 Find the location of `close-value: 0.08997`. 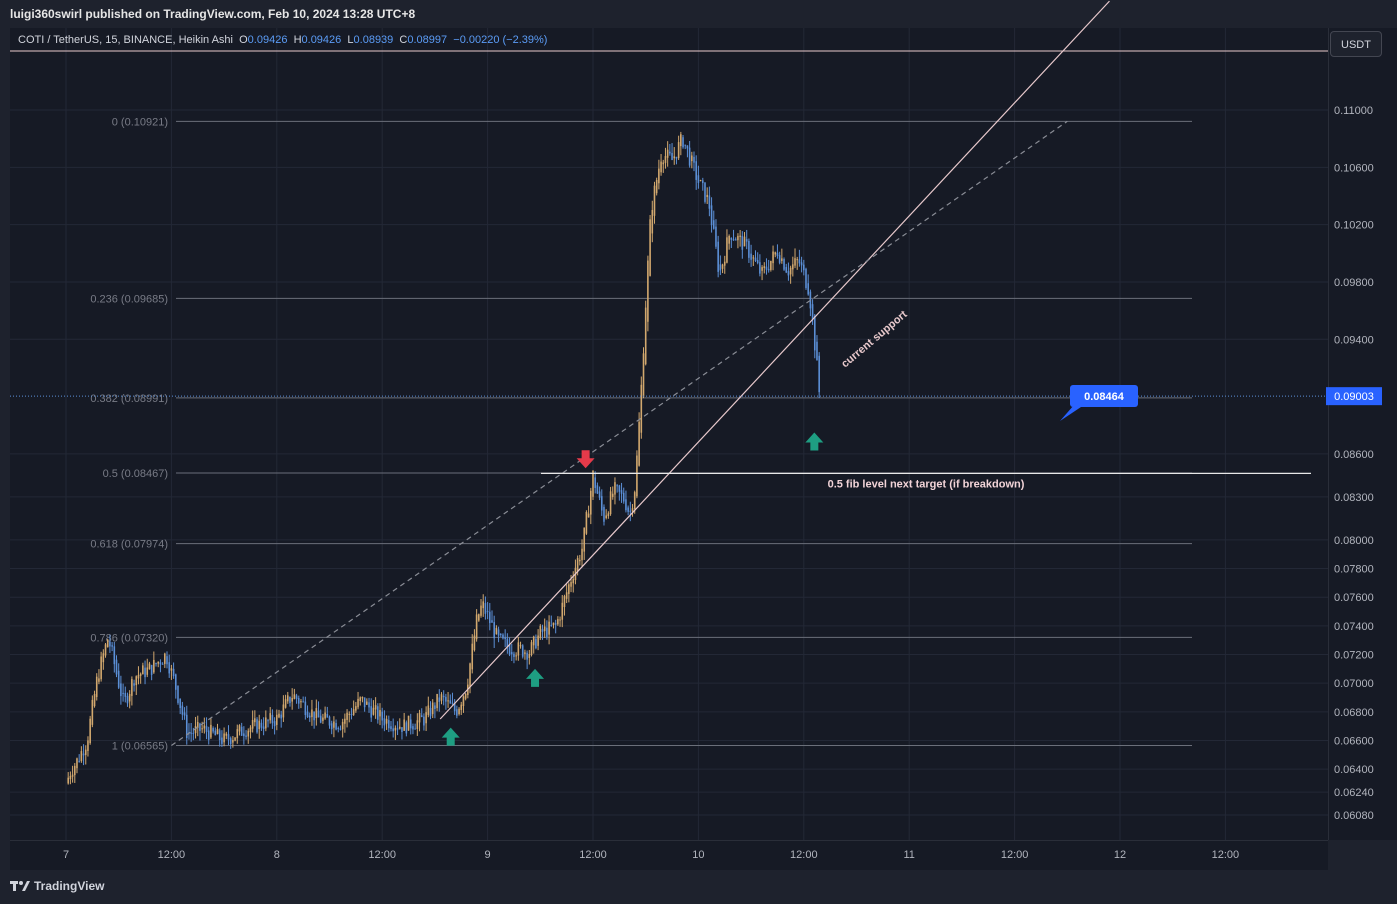

close-value: 0.08997 is located at coordinates (427, 40).